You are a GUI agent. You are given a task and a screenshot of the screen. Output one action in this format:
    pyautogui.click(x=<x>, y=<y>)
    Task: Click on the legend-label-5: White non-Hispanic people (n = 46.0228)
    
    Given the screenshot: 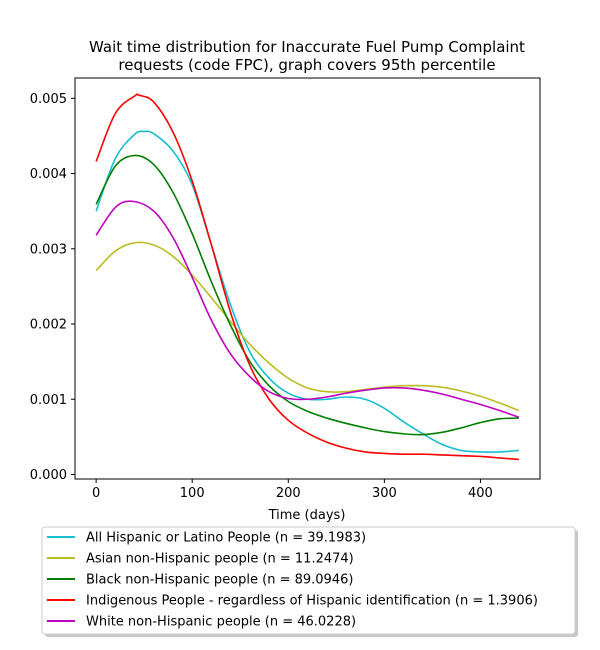 What is the action you would take?
    pyautogui.click(x=221, y=622)
    